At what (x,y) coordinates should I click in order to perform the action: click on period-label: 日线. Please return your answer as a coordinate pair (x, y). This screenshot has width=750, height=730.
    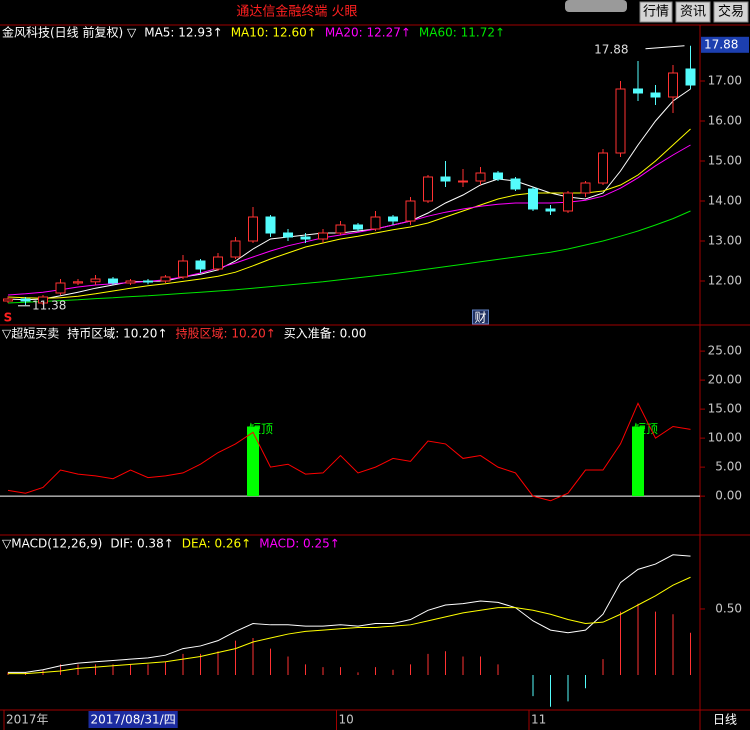
    Looking at the image, I should click on (725, 720).